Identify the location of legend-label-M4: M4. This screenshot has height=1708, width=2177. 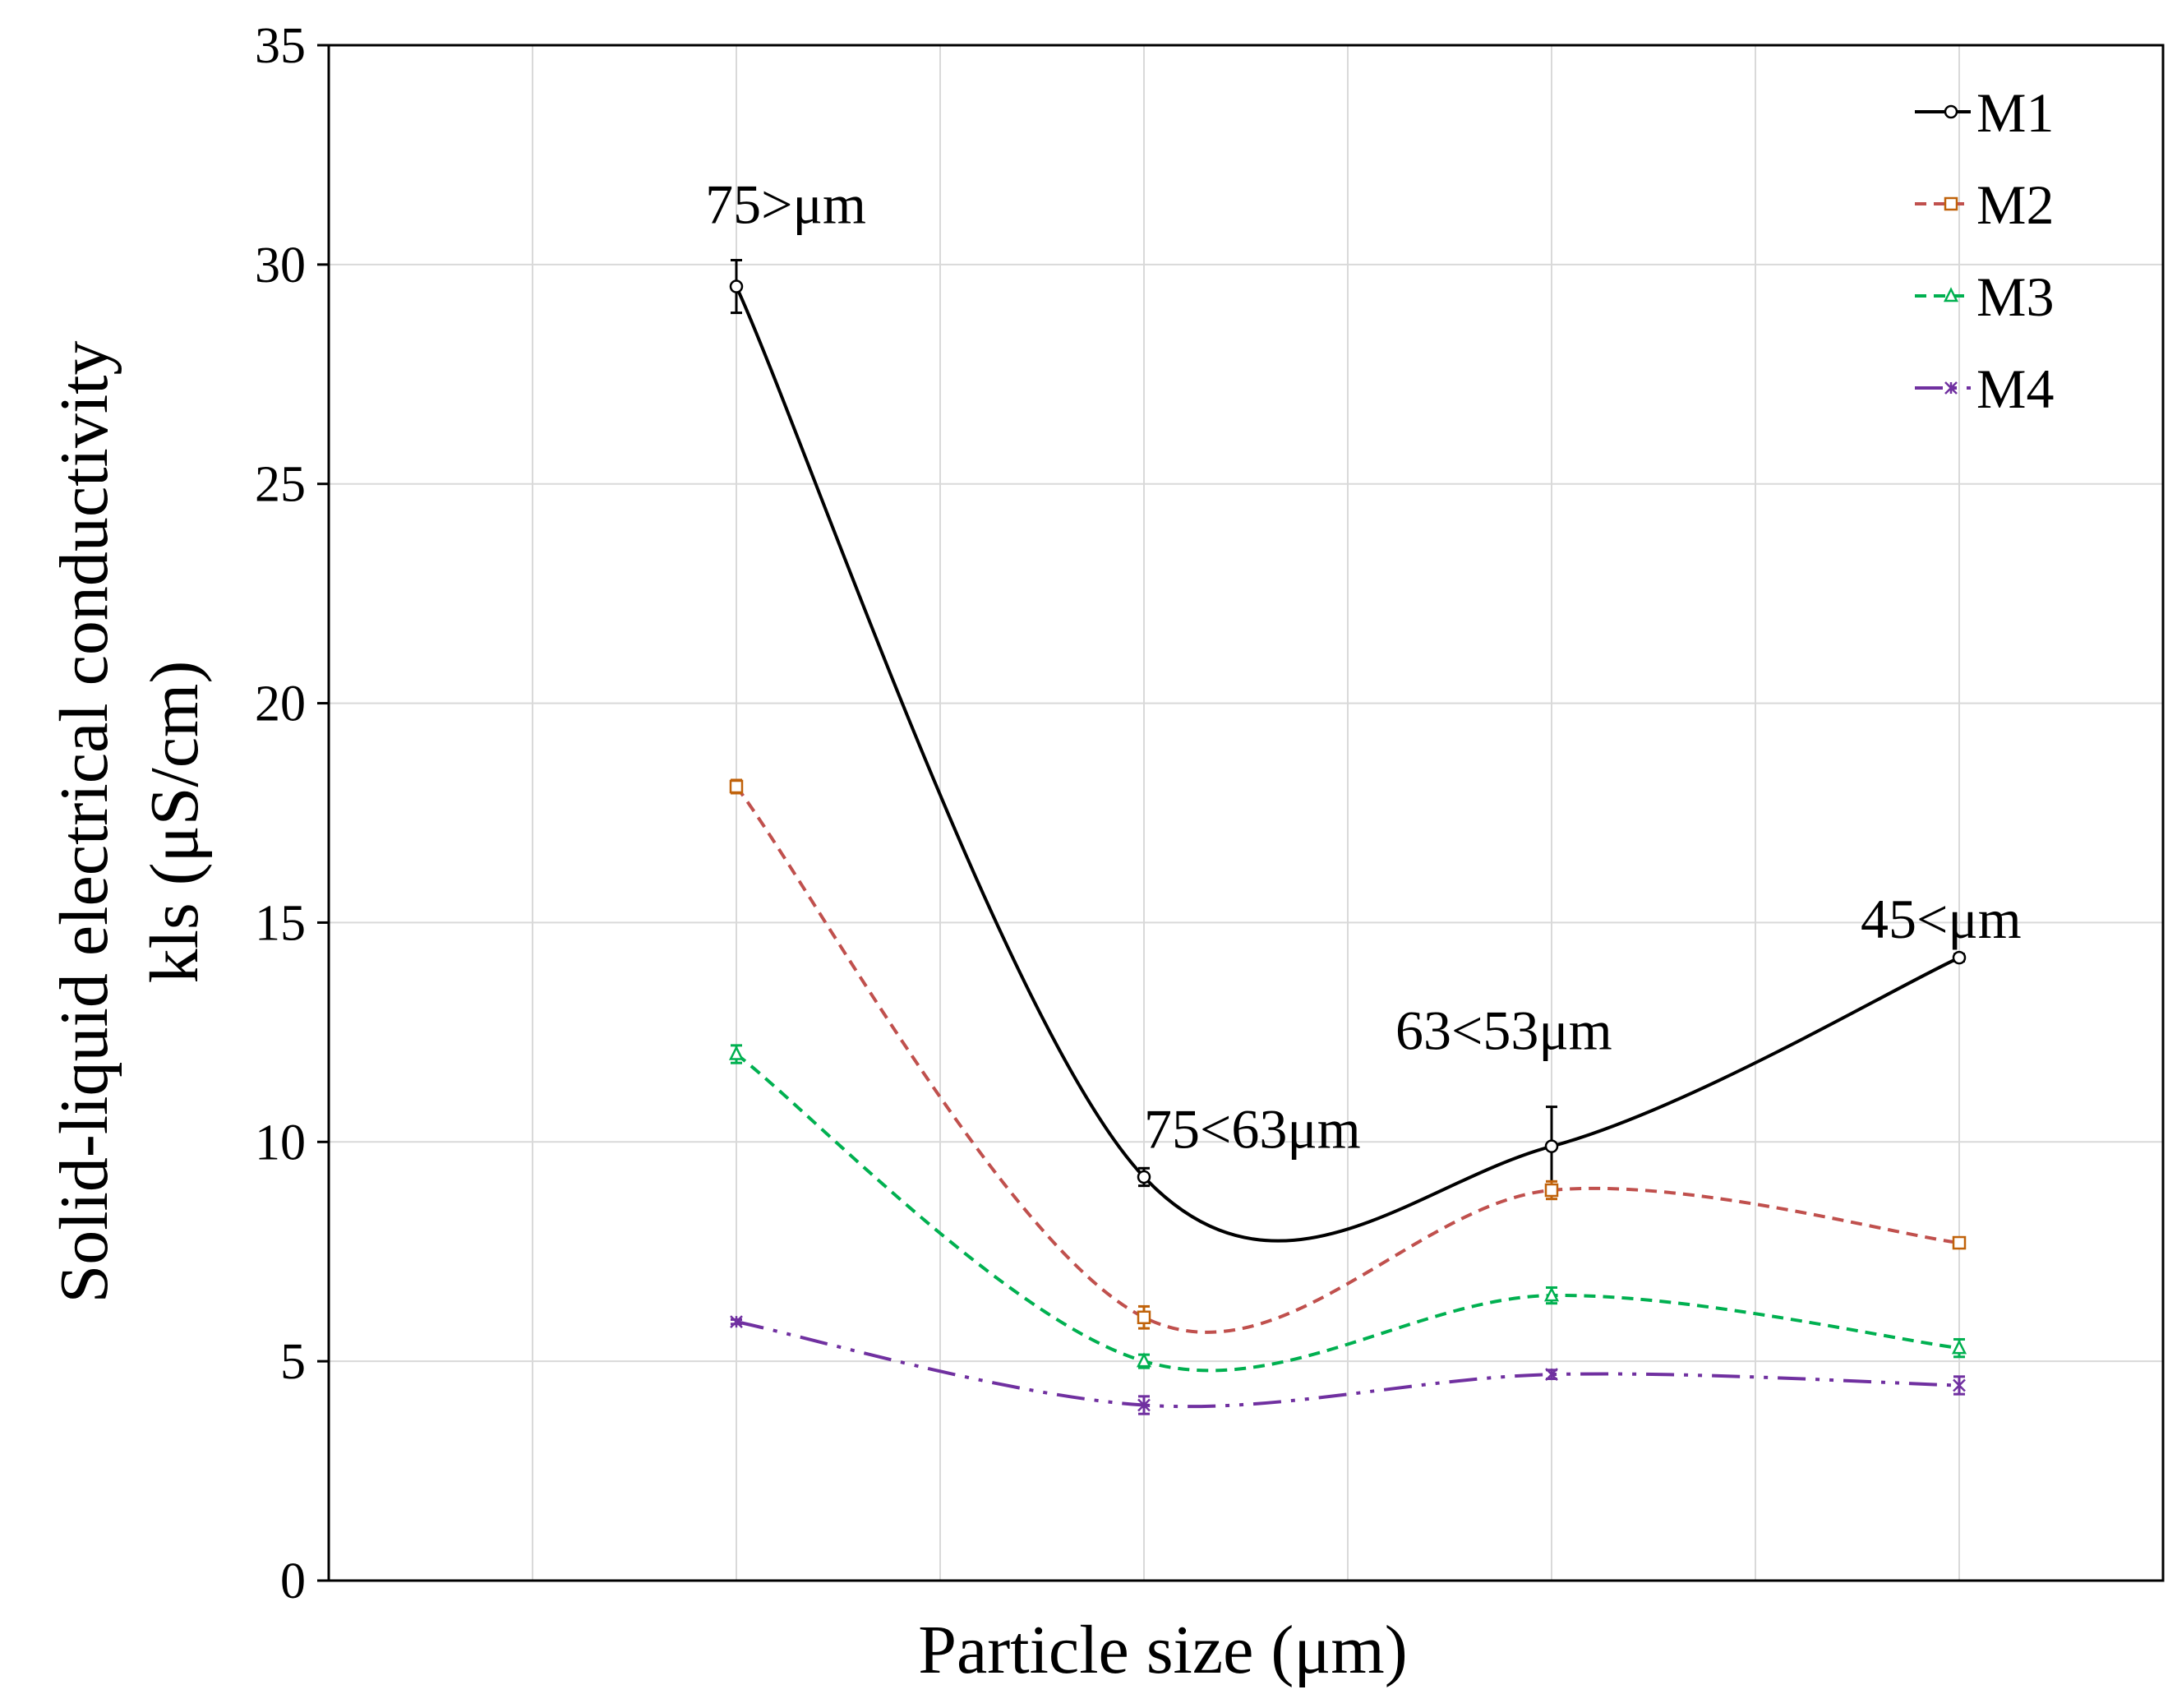
(2015, 389).